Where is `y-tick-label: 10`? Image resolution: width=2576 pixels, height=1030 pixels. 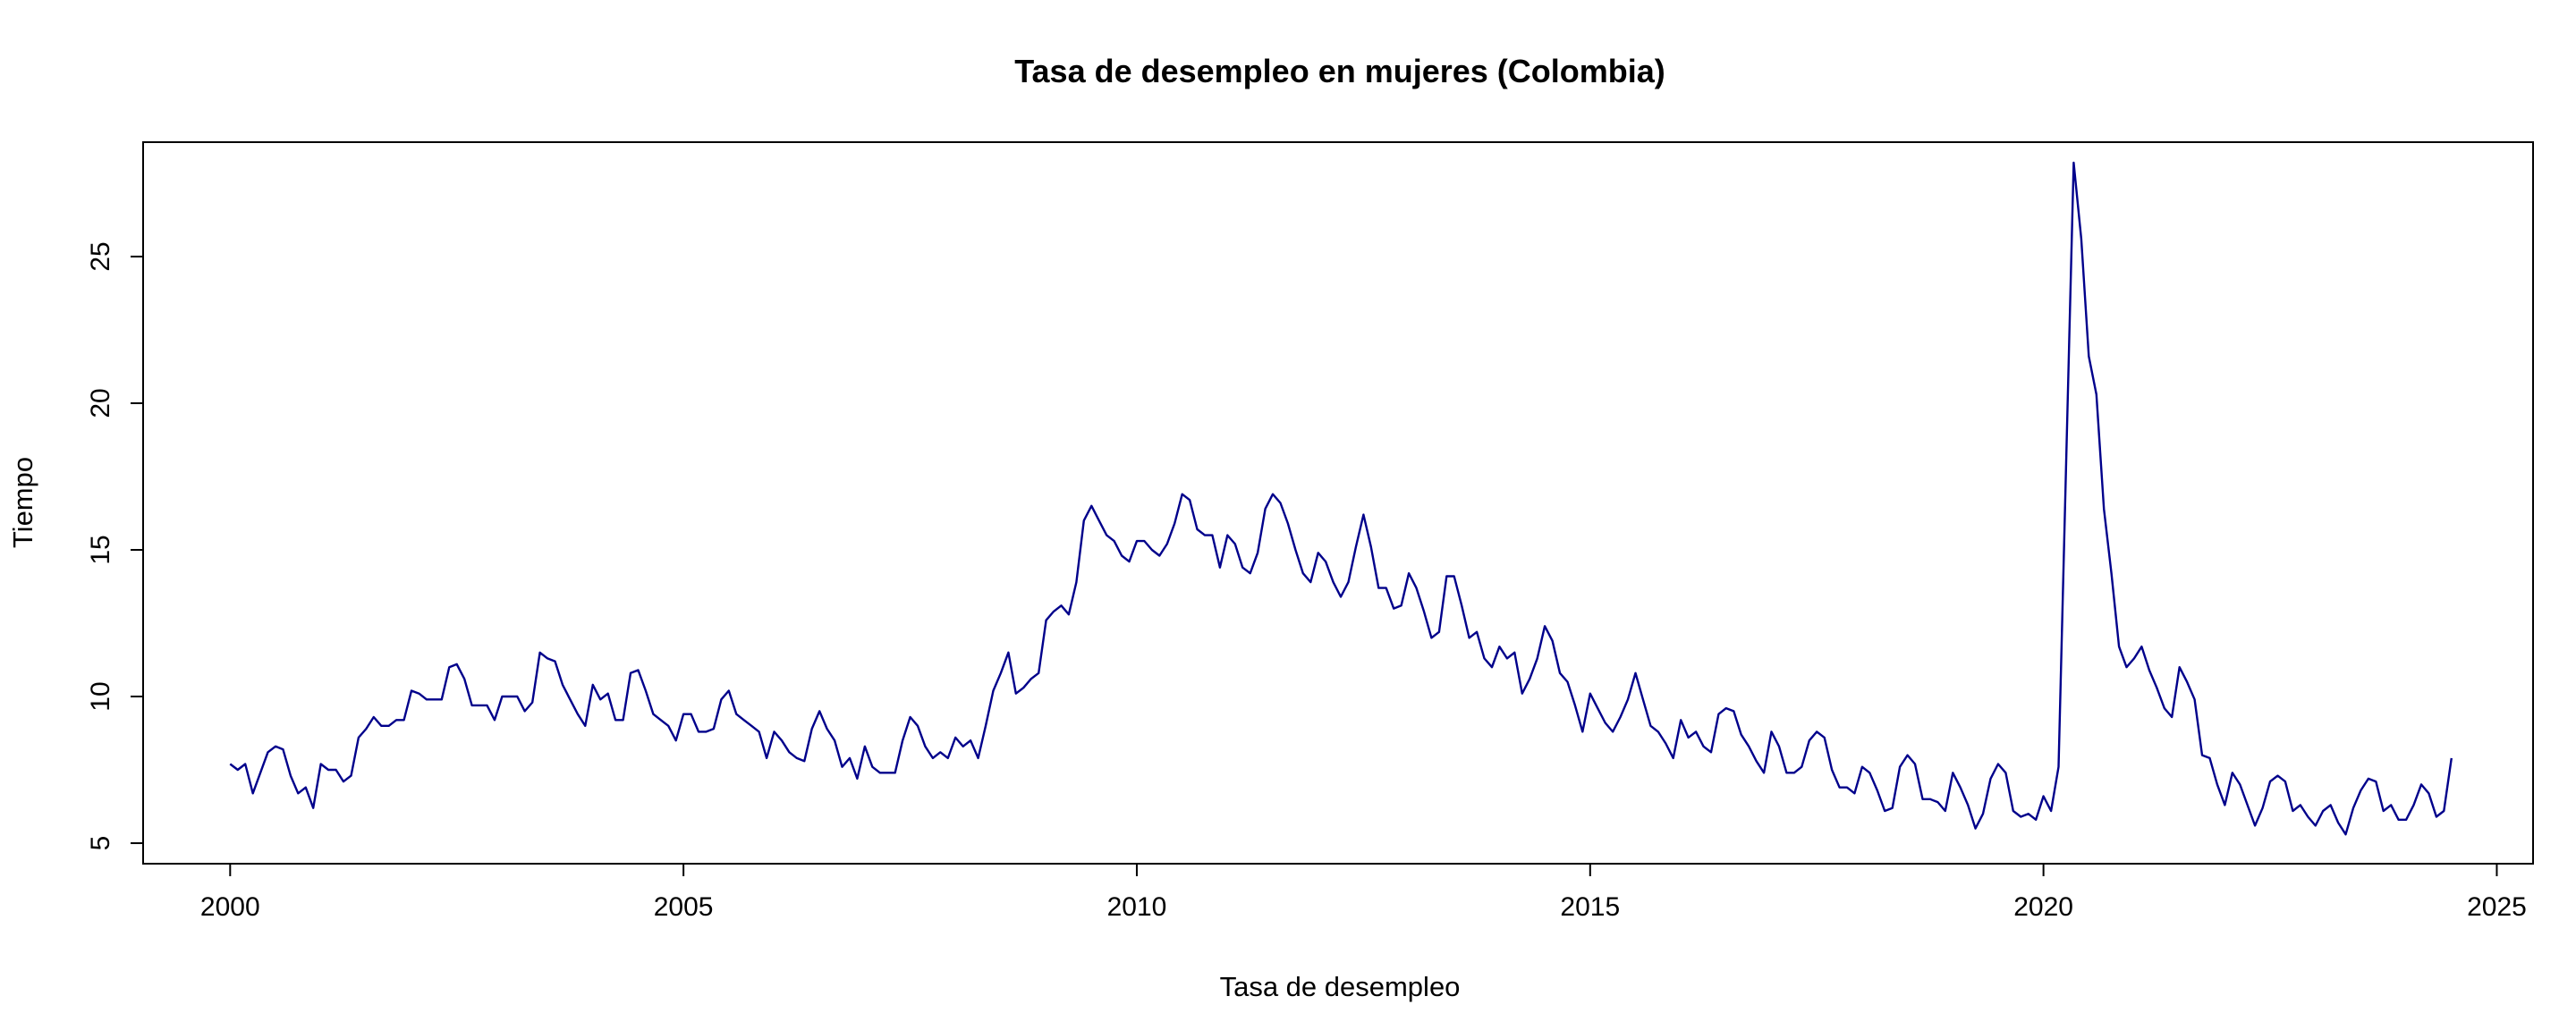
y-tick-label: 10 is located at coordinates (100, 696).